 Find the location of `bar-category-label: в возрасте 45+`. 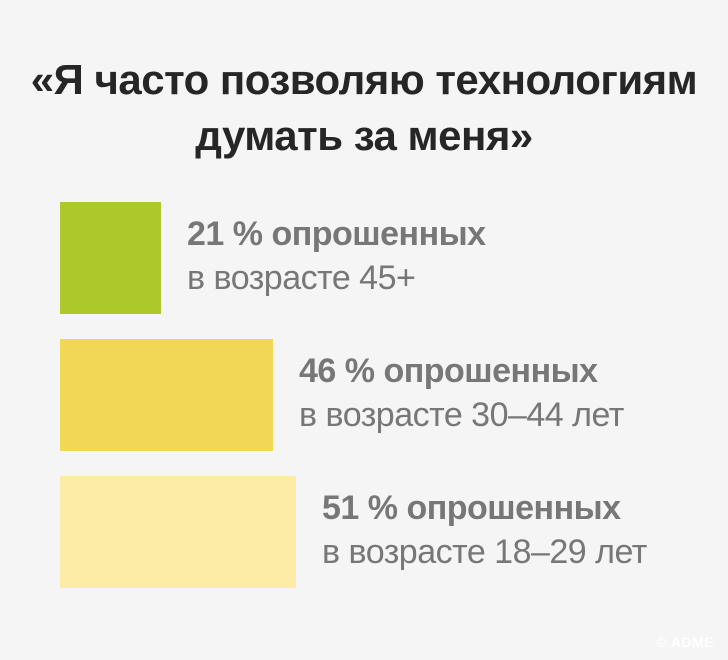

bar-category-label: в возрасте 45+ is located at coordinates (301, 278).